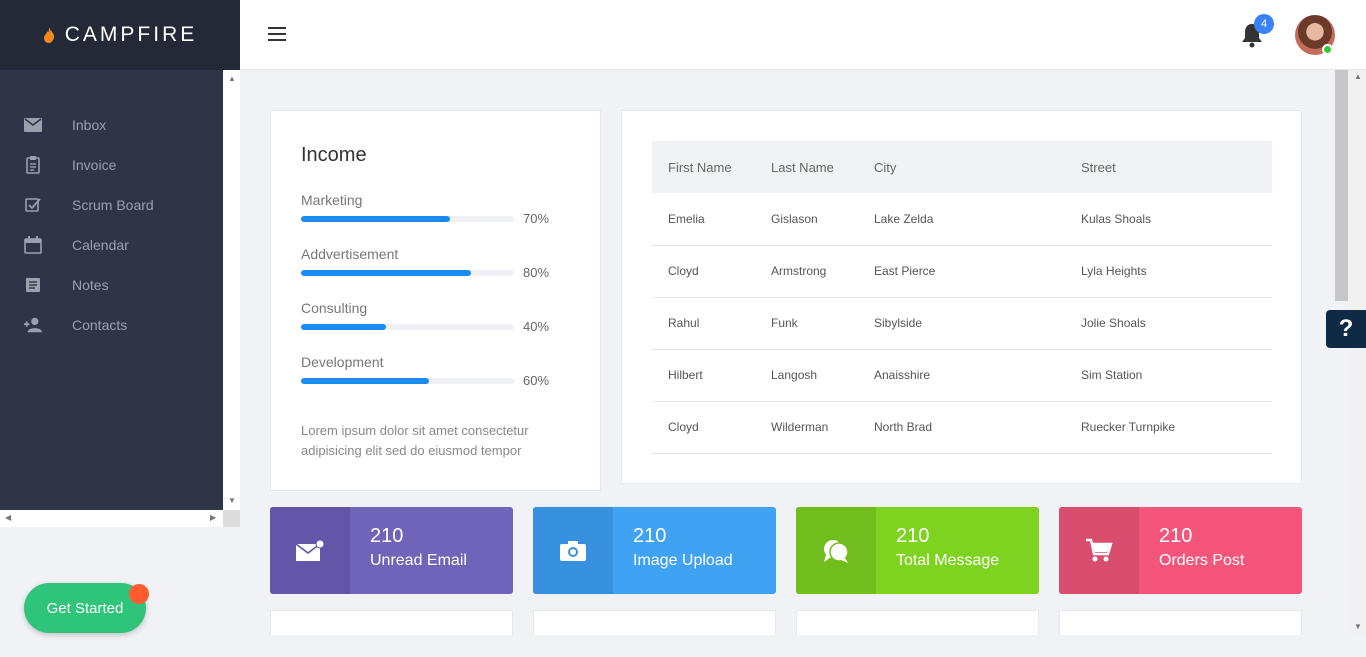 This screenshot has width=1366, height=657. I want to click on add-person-icon, so click(33, 325).